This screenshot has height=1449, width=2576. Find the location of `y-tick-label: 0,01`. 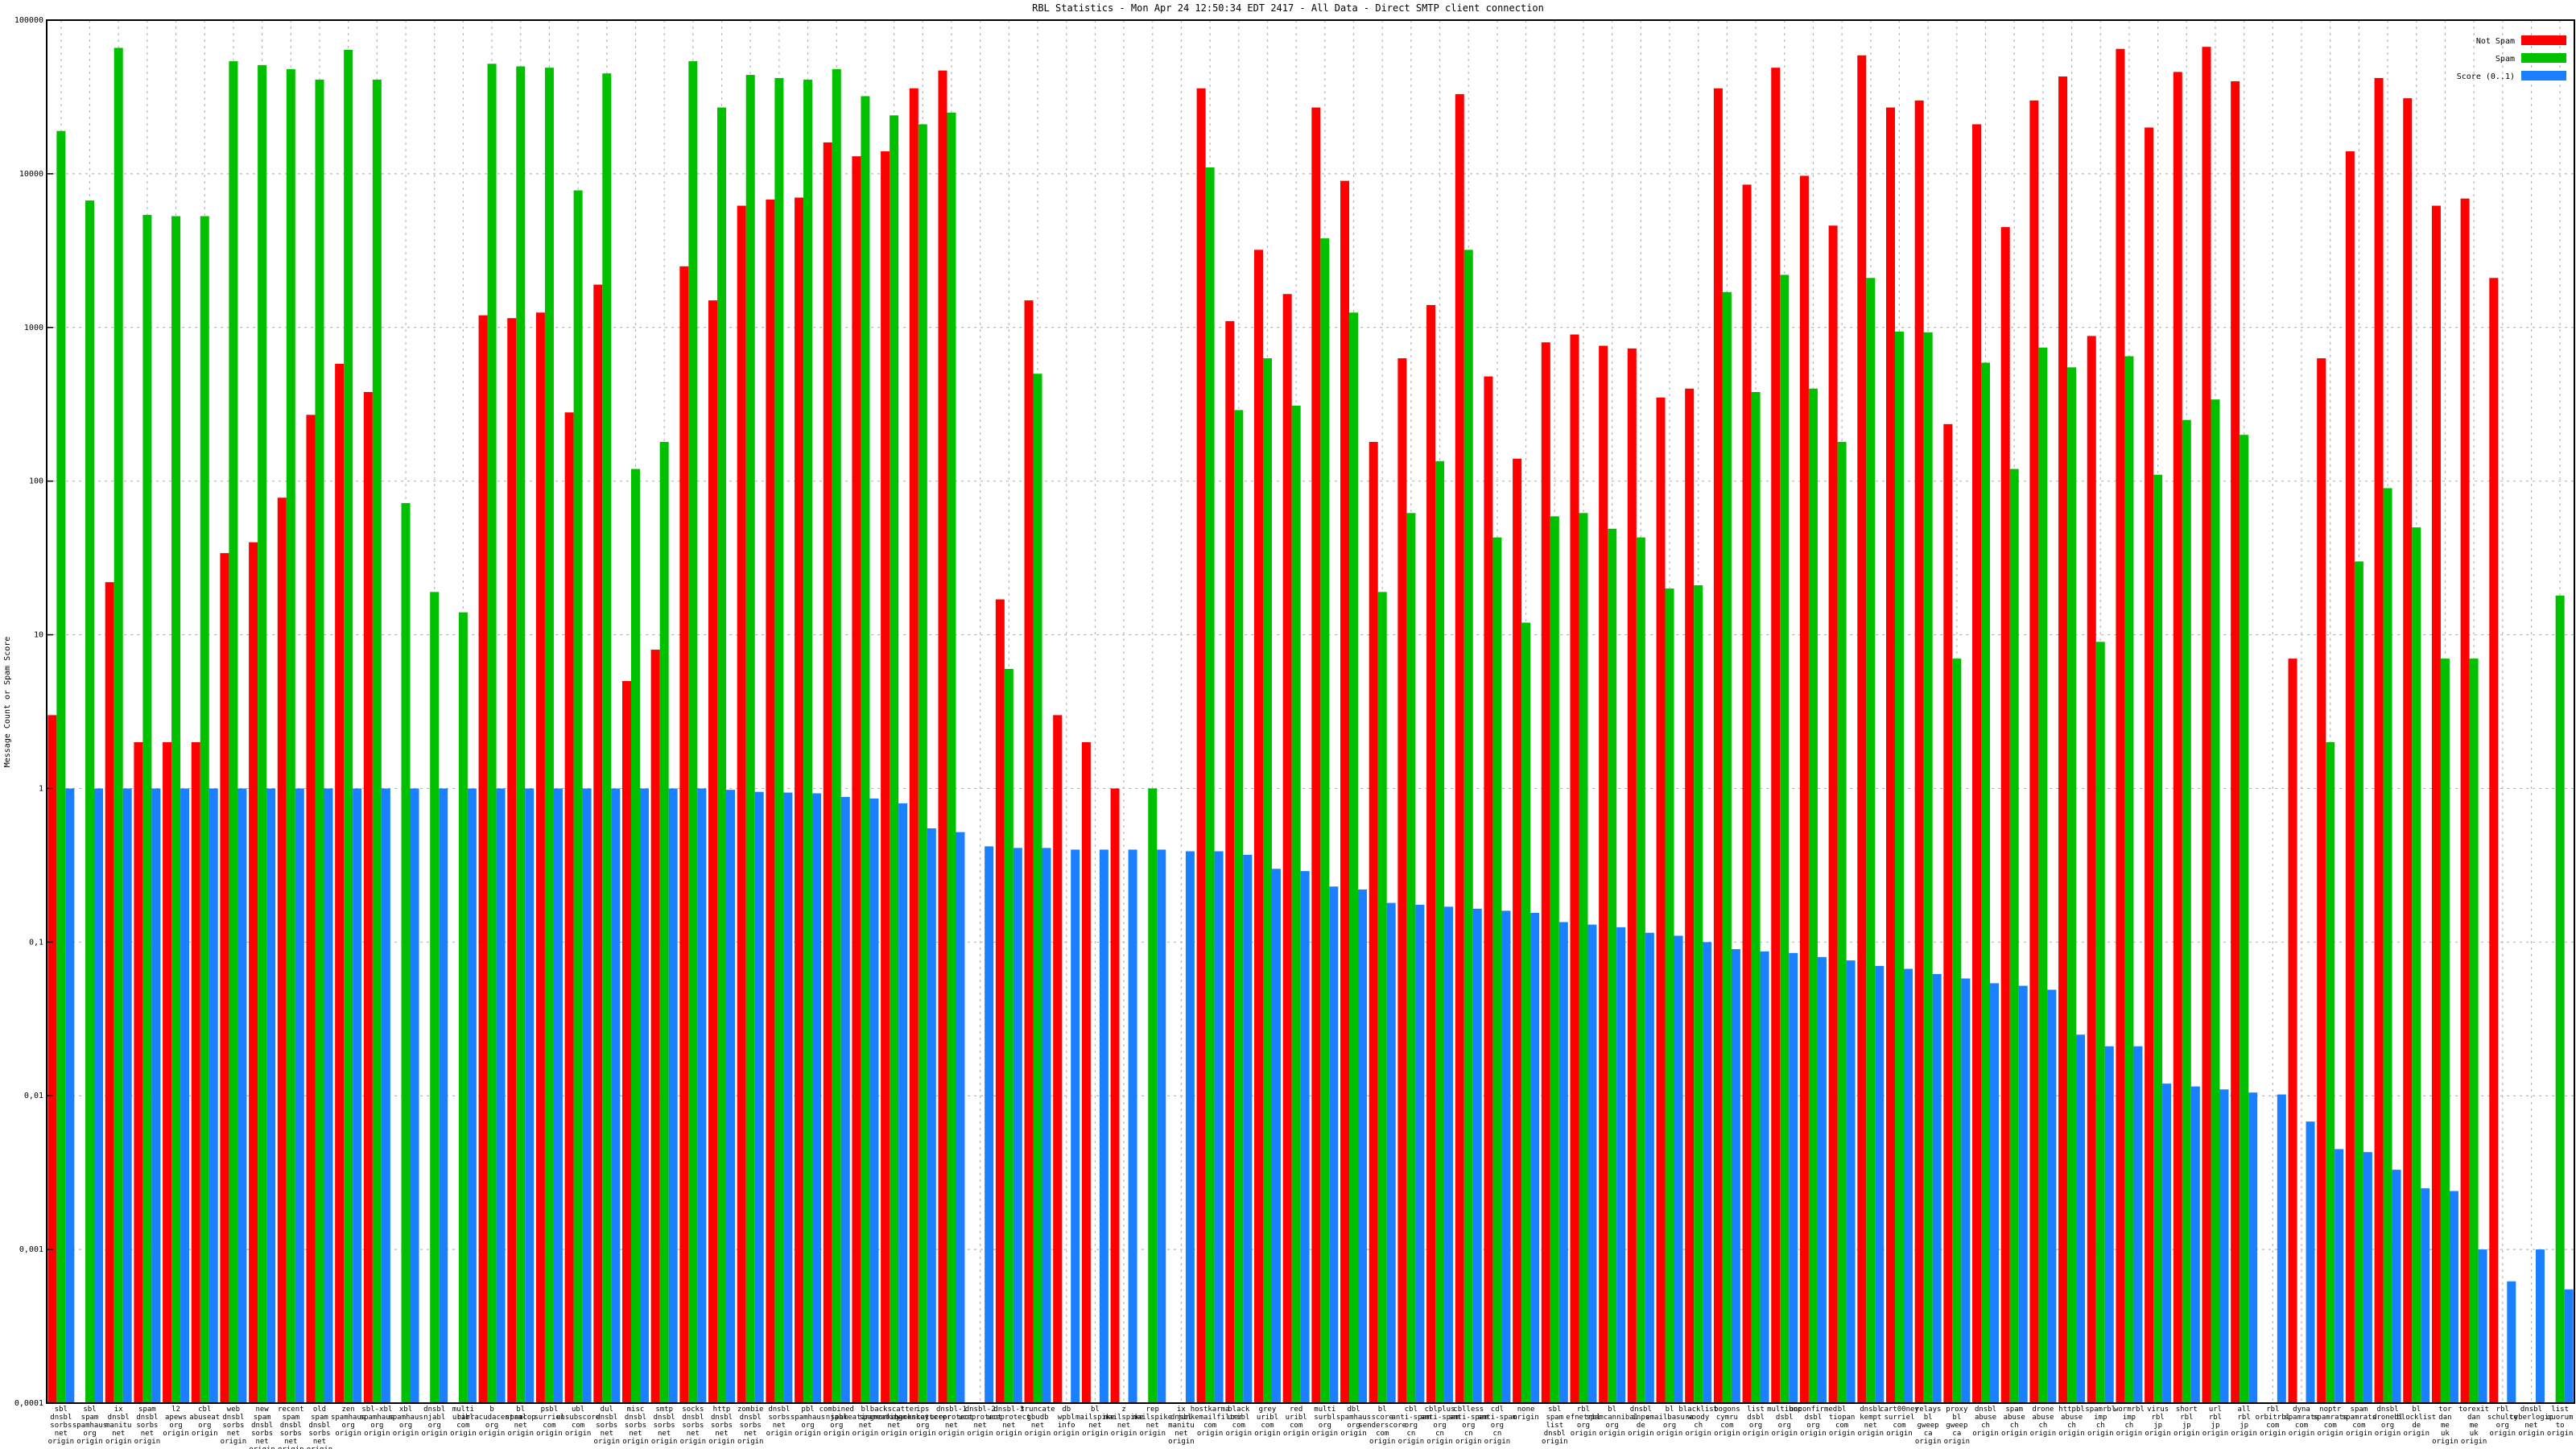

y-tick-label: 0,01 is located at coordinates (33, 1096).